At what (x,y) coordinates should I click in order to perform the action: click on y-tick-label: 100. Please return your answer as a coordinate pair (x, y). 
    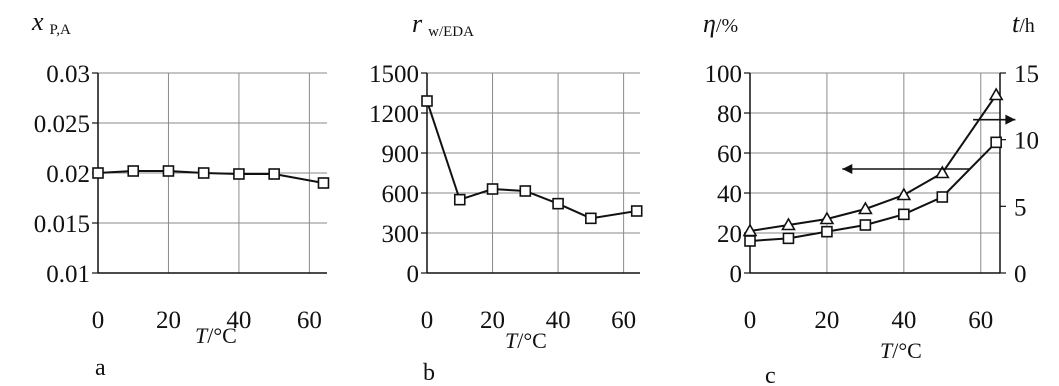
    Looking at the image, I should click on (724, 74).